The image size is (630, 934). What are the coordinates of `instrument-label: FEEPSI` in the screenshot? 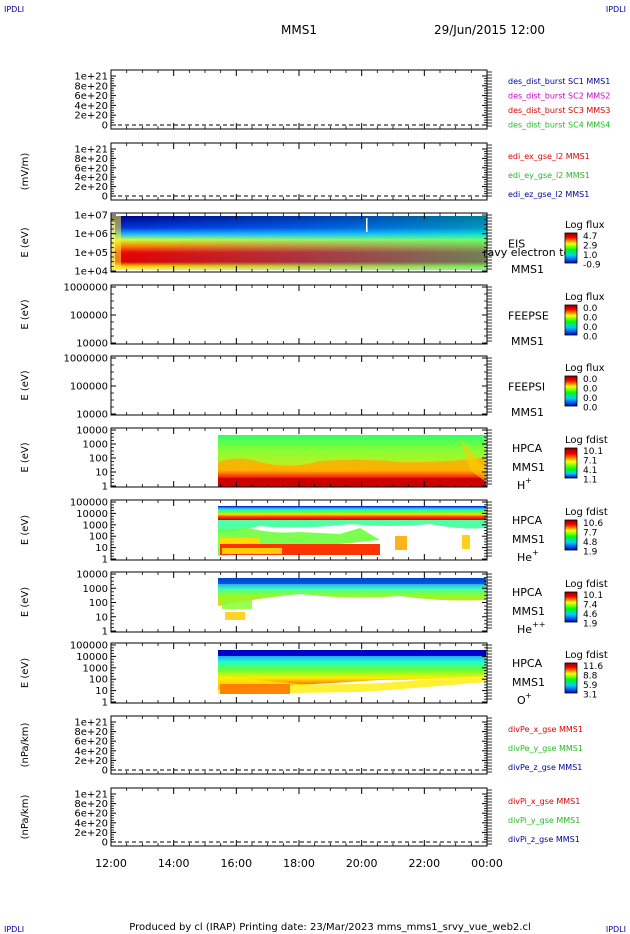 It's located at (526, 387).